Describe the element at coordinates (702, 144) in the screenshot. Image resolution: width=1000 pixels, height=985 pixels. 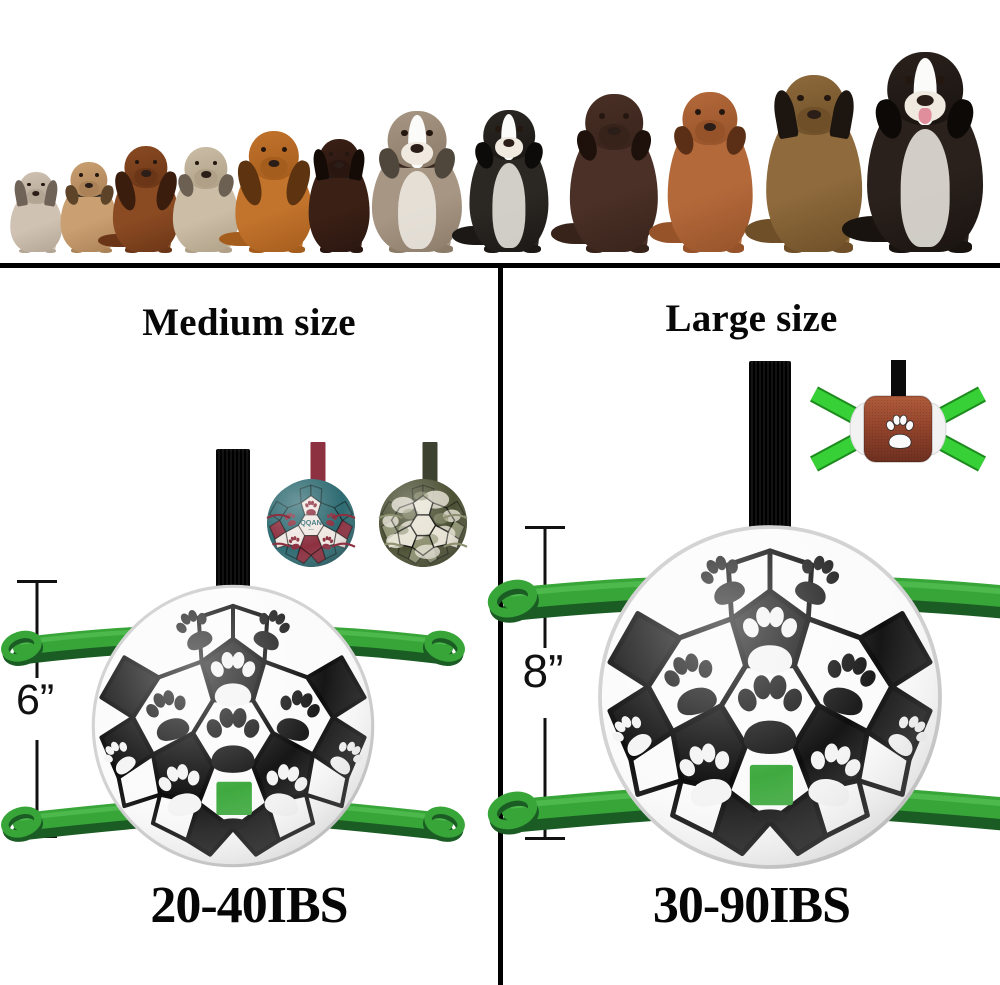
I see `dog-vizsla` at that location.